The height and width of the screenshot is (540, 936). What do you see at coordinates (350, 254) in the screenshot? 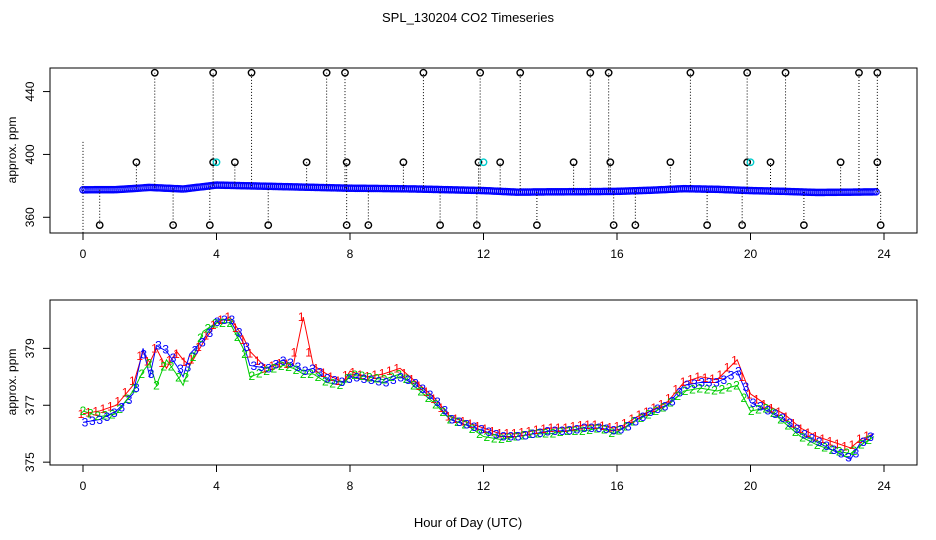
I see `top-x-tick-label: 8` at bounding box center [350, 254].